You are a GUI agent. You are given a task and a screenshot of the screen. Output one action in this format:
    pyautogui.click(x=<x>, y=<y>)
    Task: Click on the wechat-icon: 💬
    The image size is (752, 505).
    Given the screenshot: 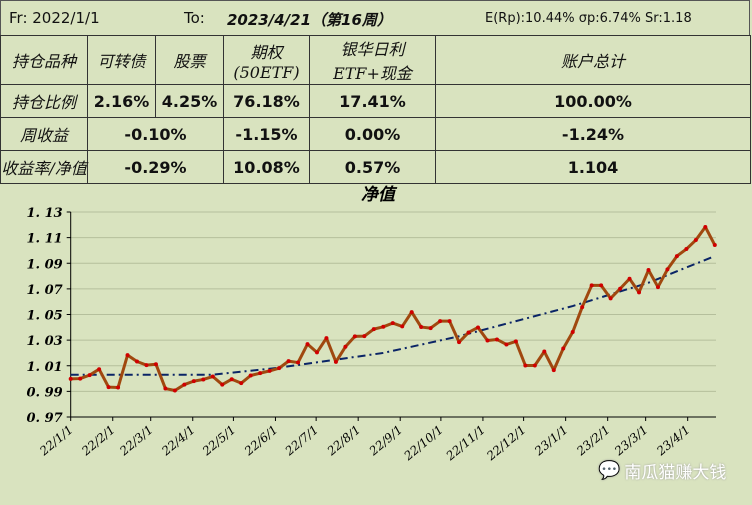 What is the action you would take?
    pyautogui.click(x=609, y=470)
    